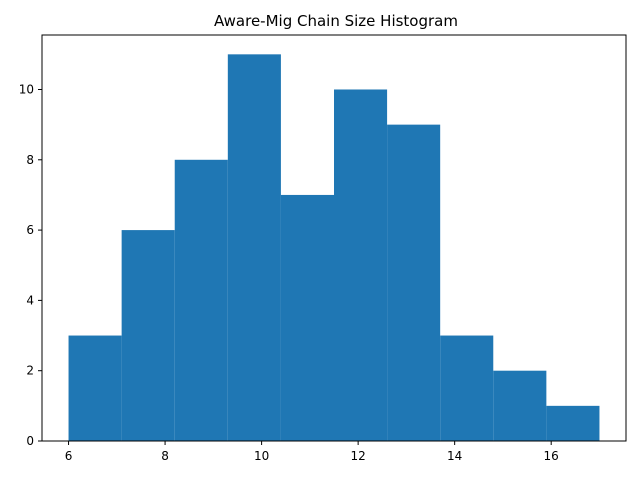 The width and height of the screenshot is (640, 480). I want to click on x-tick-label: 12, so click(357, 456).